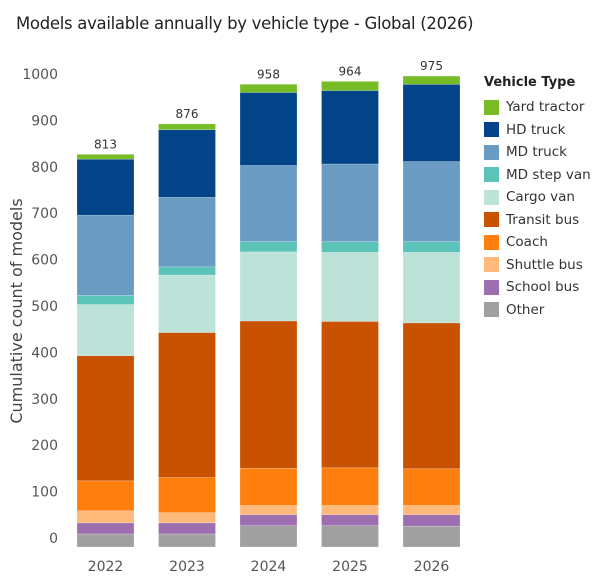 This screenshot has width=600, height=580. Describe the element at coordinates (543, 219) in the screenshot. I see `legend-label: Transit bus` at that location.